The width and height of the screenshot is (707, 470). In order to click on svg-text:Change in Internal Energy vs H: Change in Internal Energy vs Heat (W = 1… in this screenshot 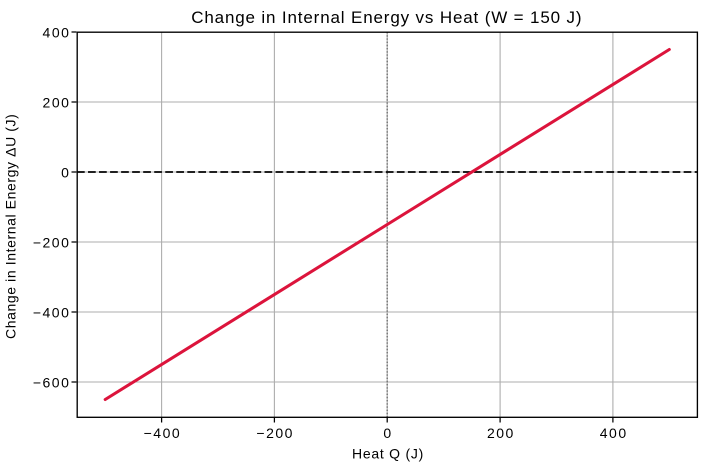, I will do `click(386, 17)`.